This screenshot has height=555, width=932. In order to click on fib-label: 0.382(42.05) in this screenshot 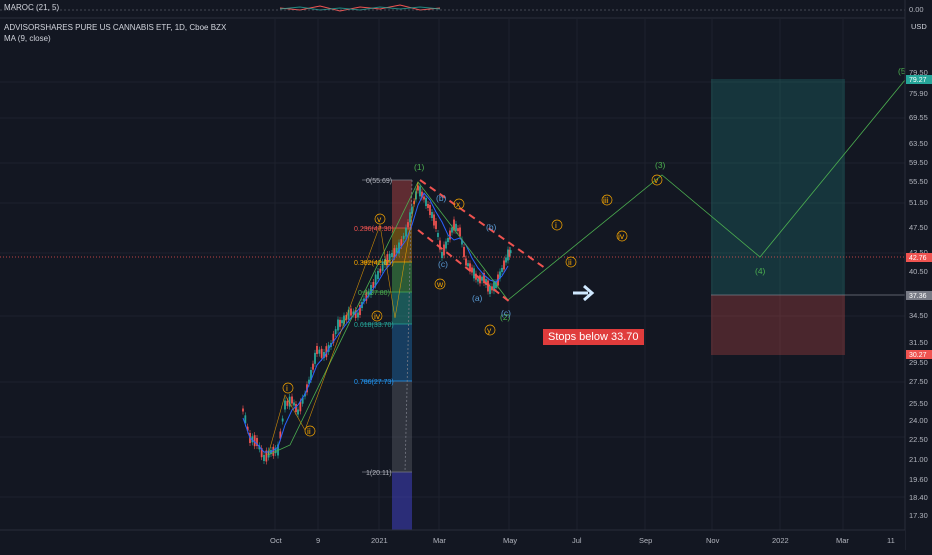, I will do `click(374, 263)`.